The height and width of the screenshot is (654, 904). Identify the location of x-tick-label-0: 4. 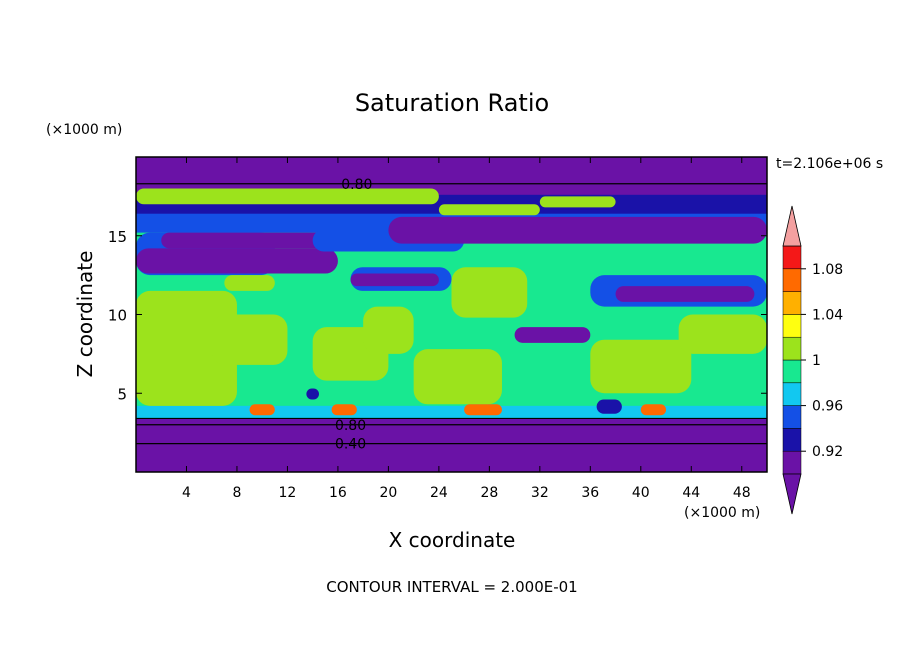
(186, 493).